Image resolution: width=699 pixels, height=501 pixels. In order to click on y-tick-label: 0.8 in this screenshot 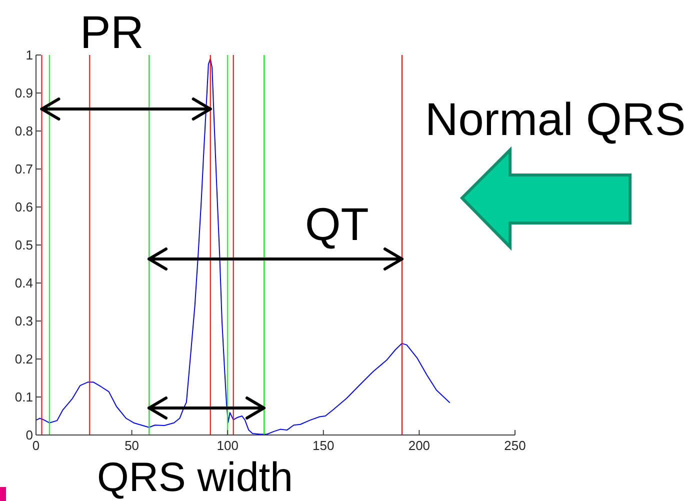, I will do `click(23, 131)`.